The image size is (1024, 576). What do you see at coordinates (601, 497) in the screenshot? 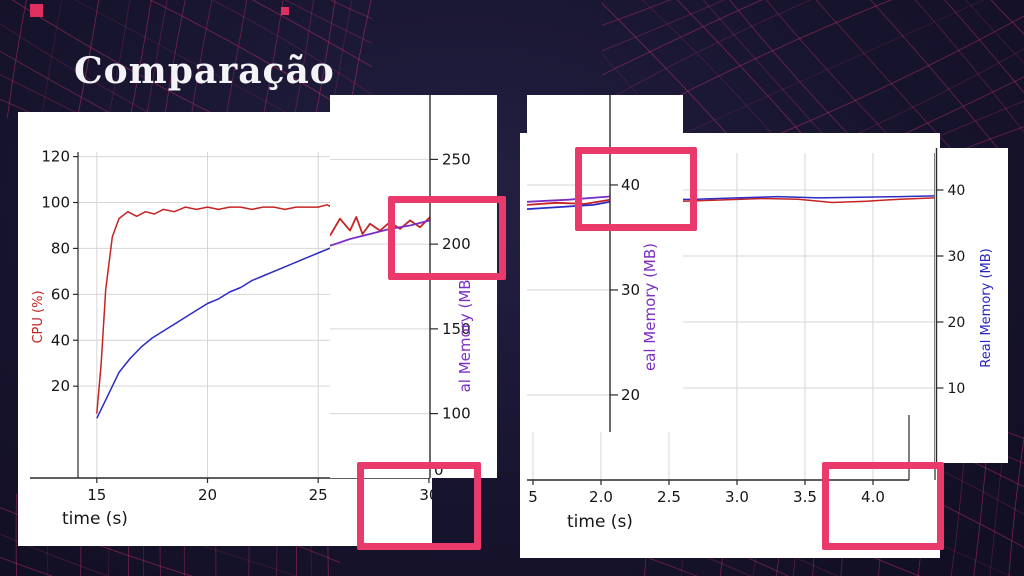
I see `svg-text: 2.0` at bounding box center [601, 497].